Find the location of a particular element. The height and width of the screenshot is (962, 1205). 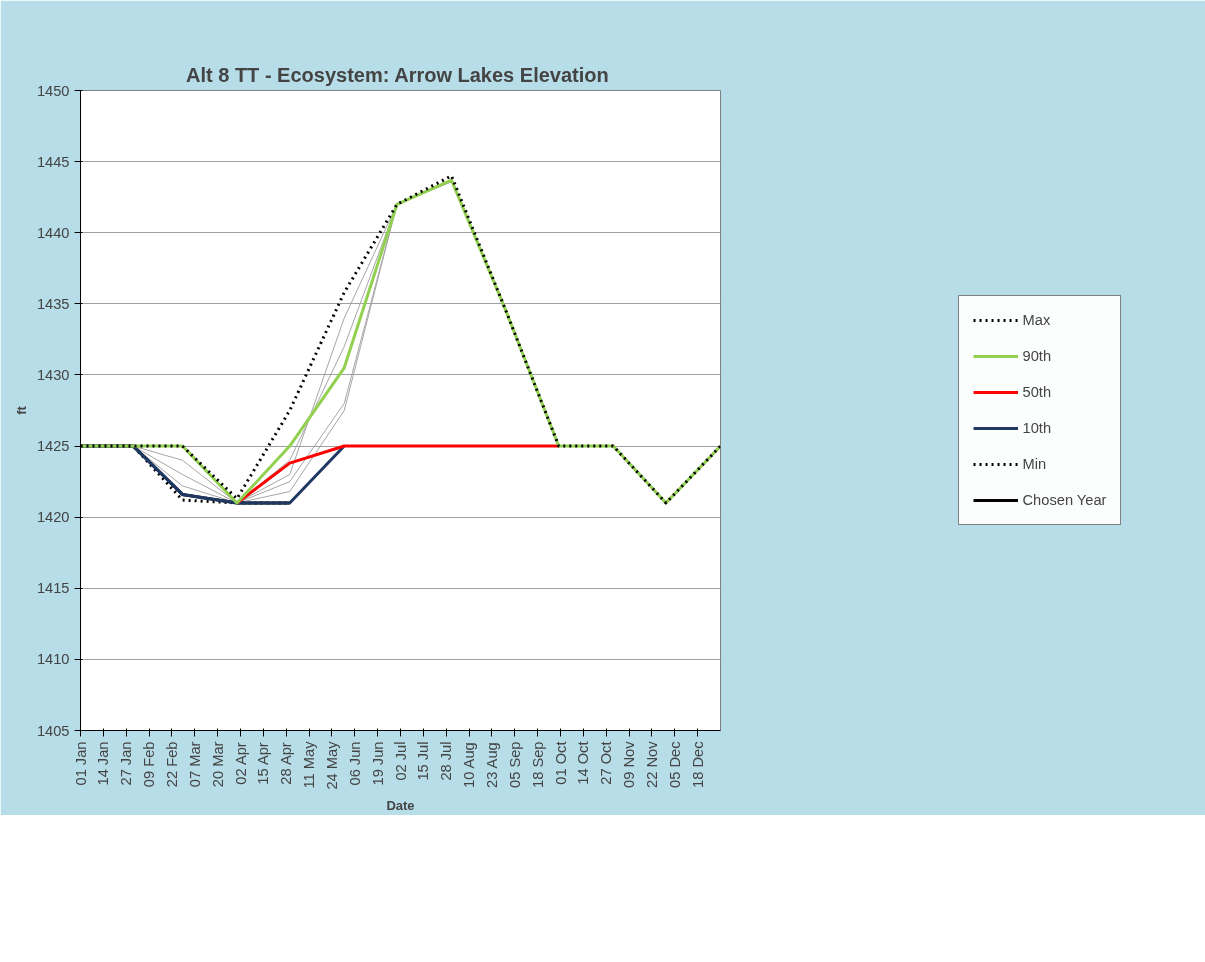

y-tick-label: 1425 is located at coordinates (53, 446).